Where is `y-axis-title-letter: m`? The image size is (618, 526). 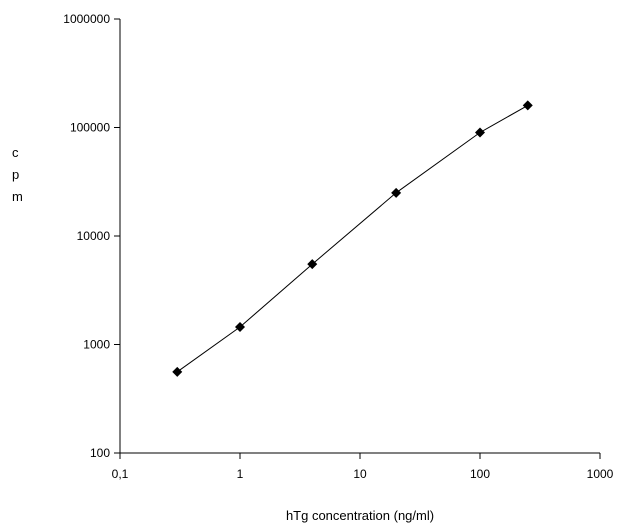 y-axis-title-letter: m is located at coordinates (17, 196).